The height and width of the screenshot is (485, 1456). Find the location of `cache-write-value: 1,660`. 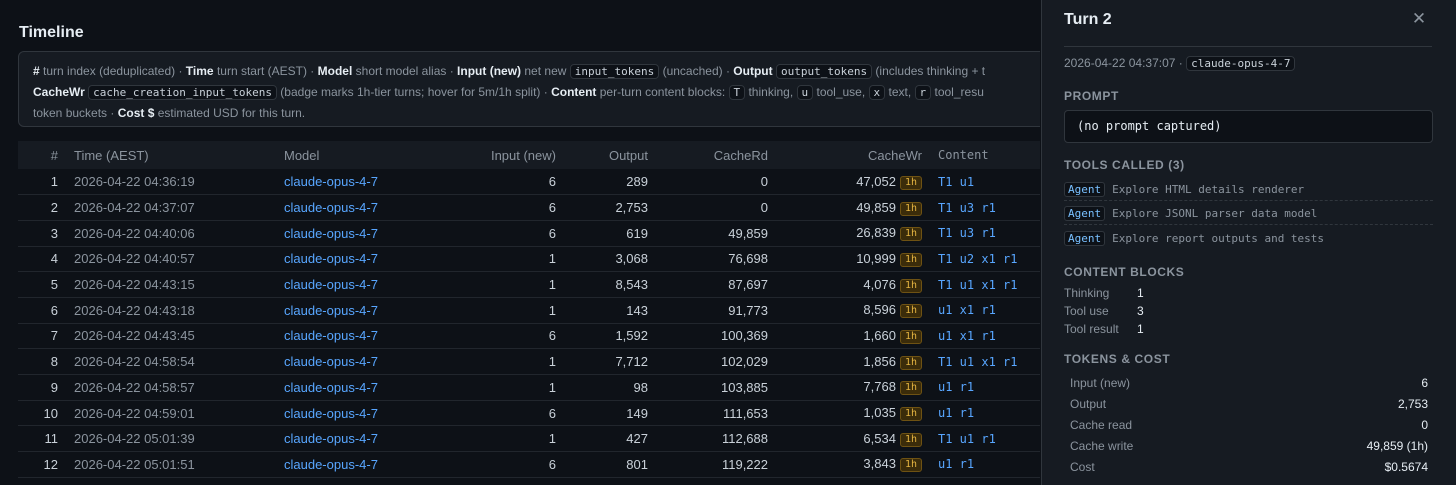

cache-write-value: 1,660 is located at coordinates (879, 335).